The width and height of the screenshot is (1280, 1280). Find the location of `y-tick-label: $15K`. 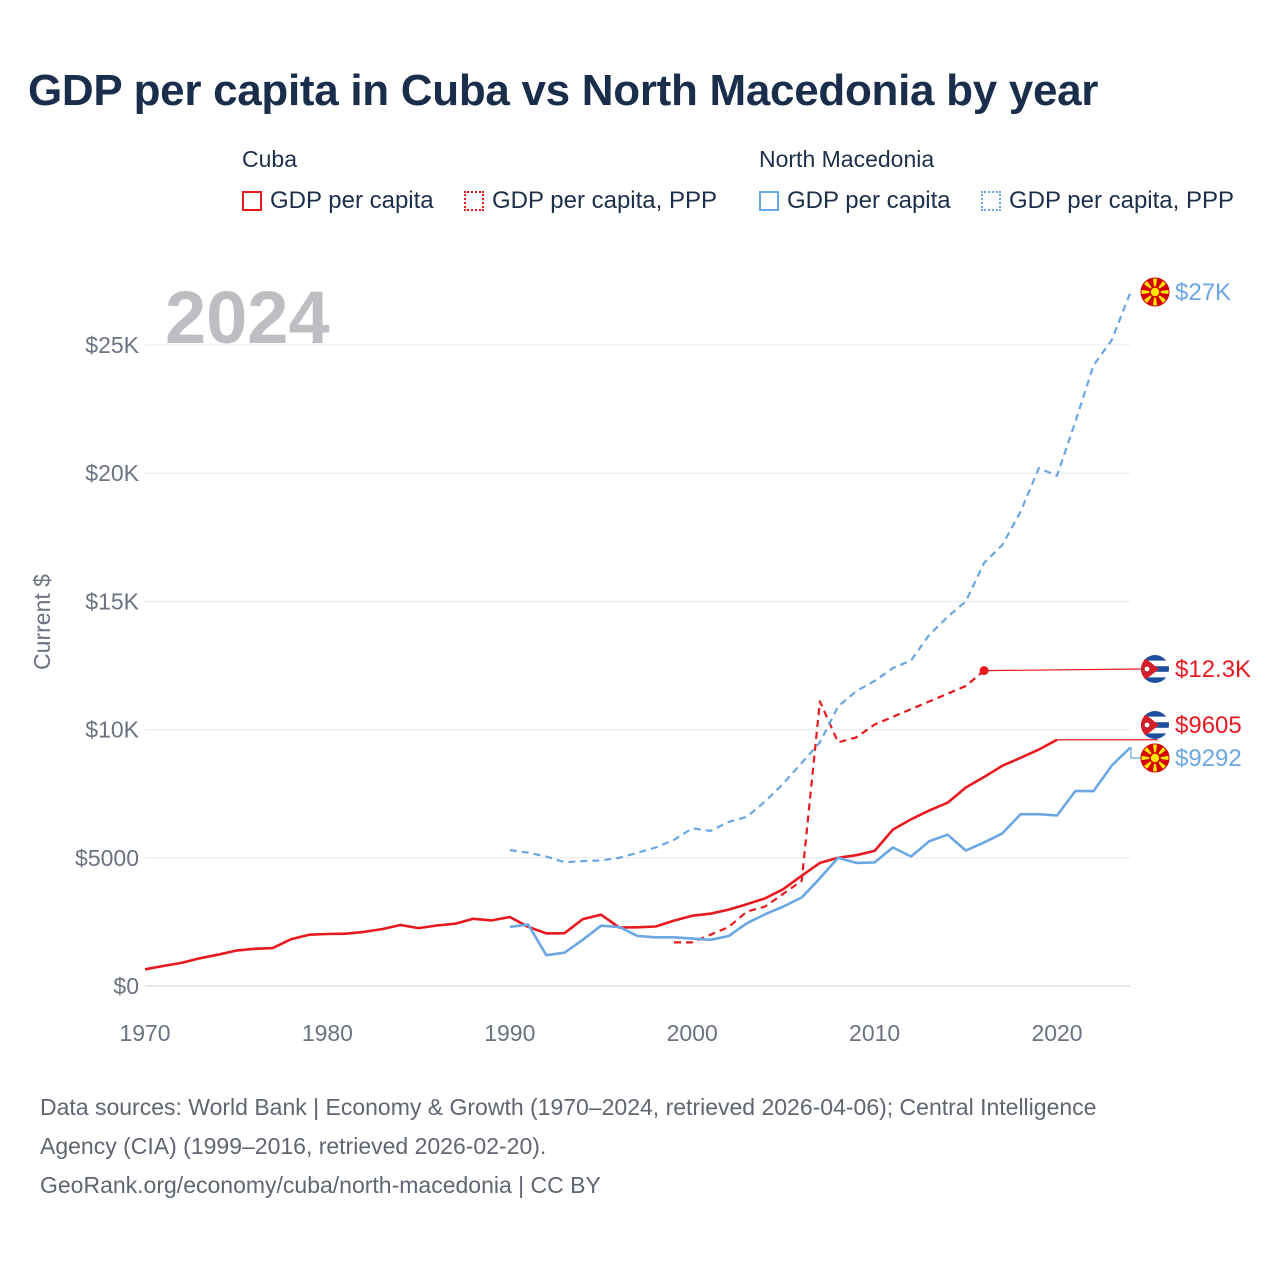

y-tick-label: $15K is located at coordinates (112, 601).